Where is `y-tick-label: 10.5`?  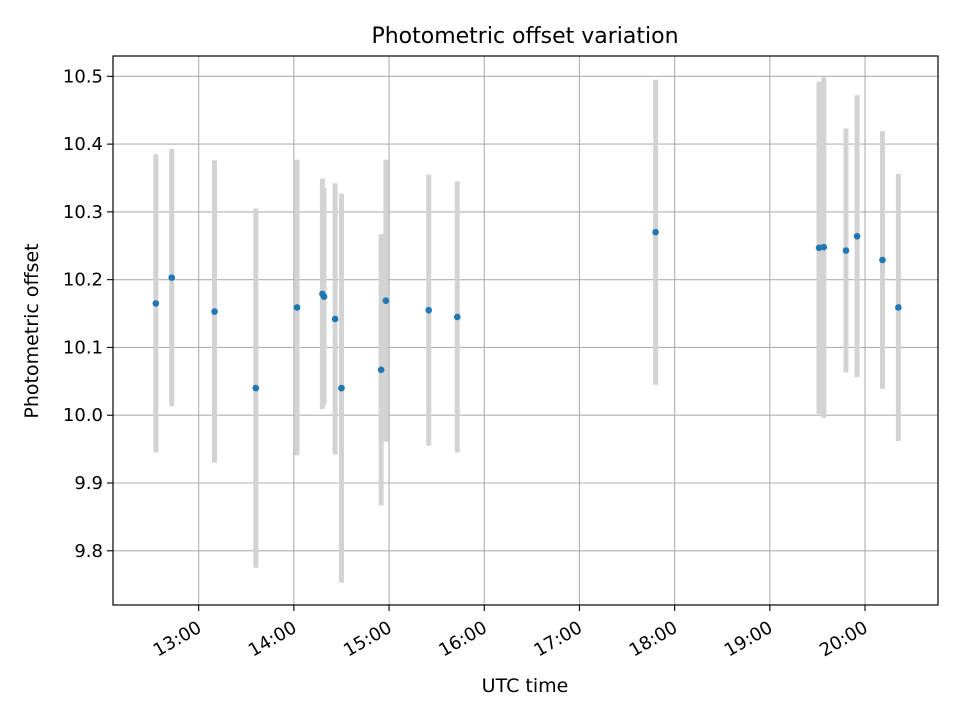 y-tick-label: 10.5 is located at coordinates (83, 76).